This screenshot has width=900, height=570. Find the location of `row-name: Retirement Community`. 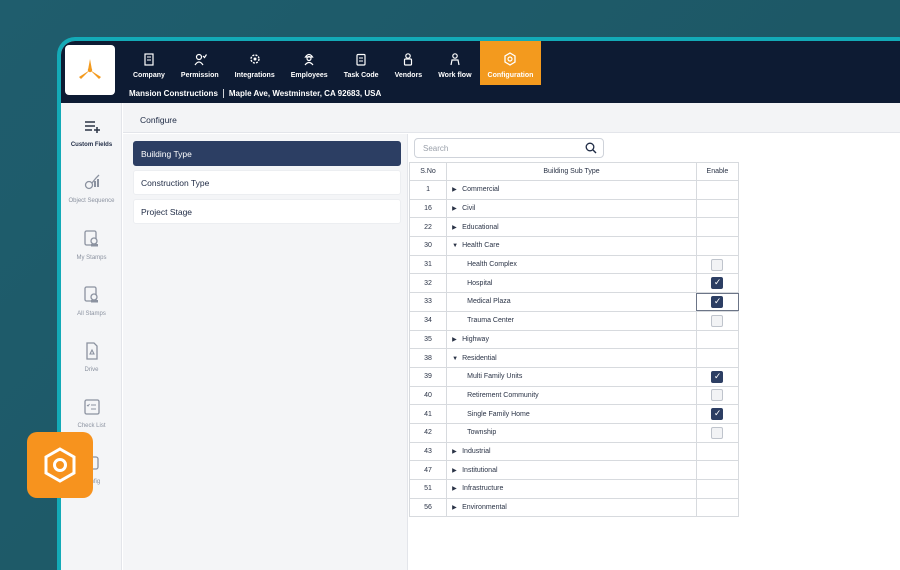

row-name: Retirement Community is located at coordinates (571, 395).